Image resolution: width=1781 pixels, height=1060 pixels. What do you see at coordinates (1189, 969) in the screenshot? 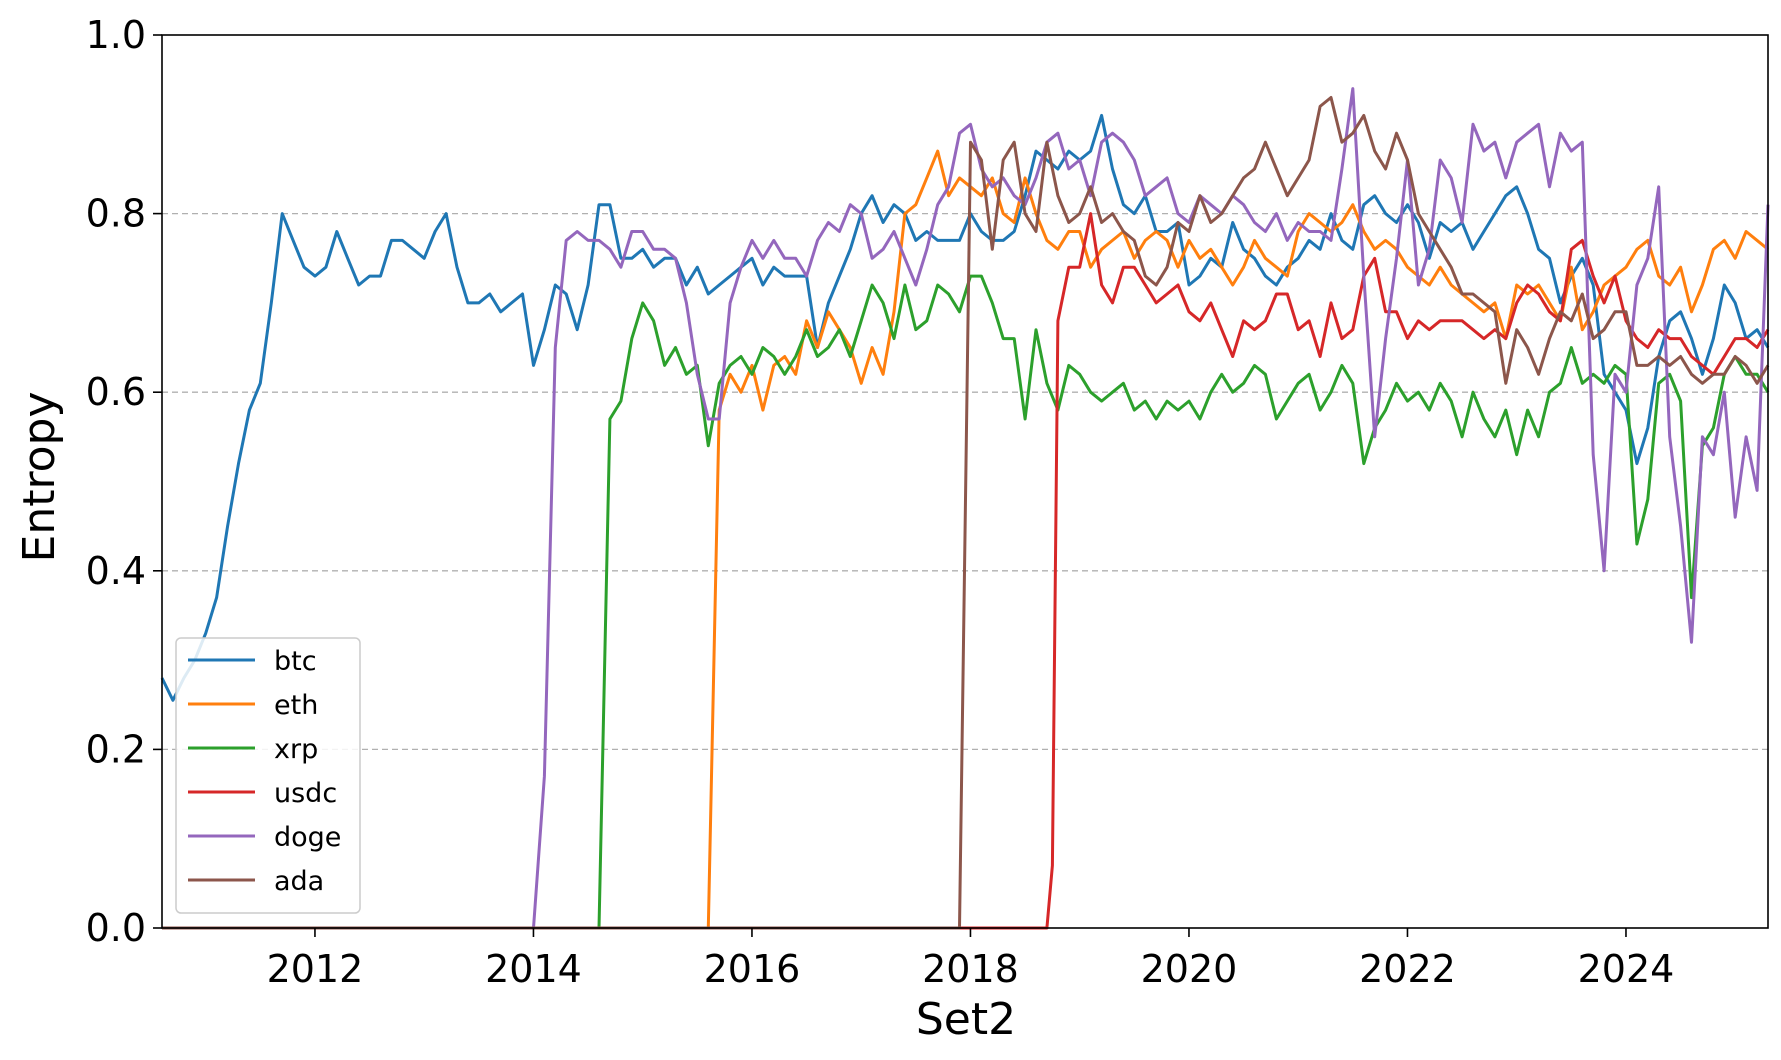
I see `x-tick-label: 2020` at bounding box center [1189, 969].